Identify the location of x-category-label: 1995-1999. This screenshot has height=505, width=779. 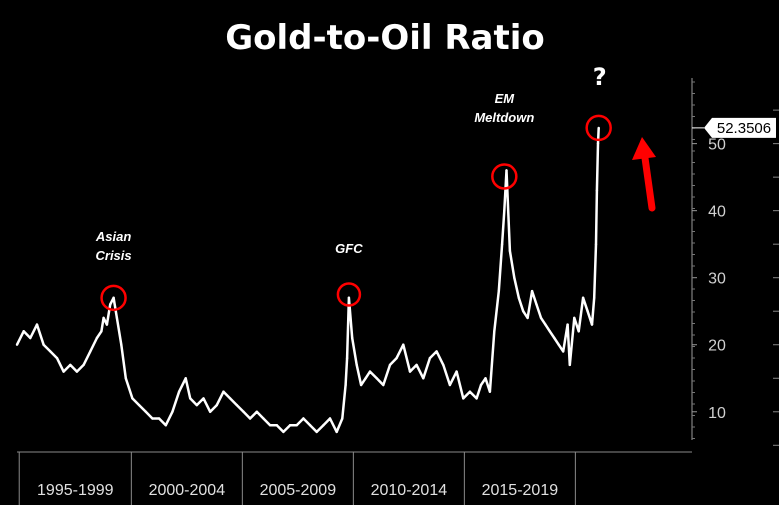
(75, 490).